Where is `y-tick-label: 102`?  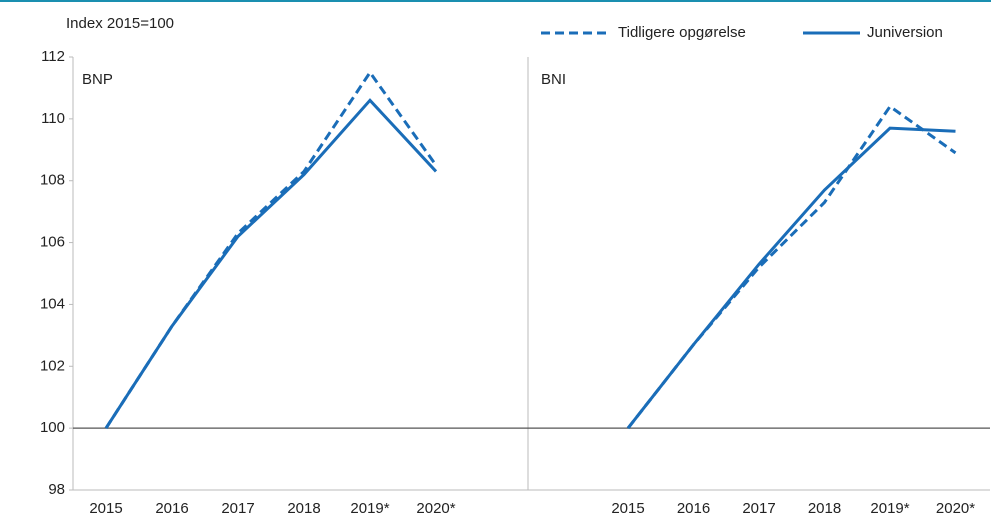
y-tick-label: 102 is located at coordinates (52, 365).